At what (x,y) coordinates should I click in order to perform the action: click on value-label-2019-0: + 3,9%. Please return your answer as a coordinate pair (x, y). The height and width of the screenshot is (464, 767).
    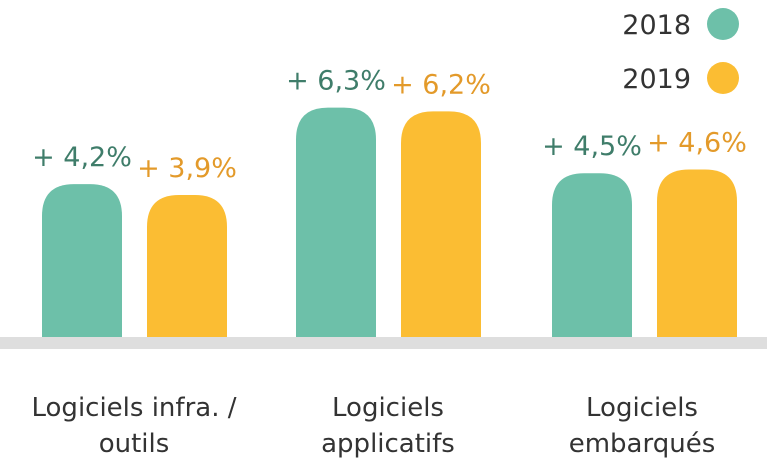
    Looking at the image, I should click on (187, 168).